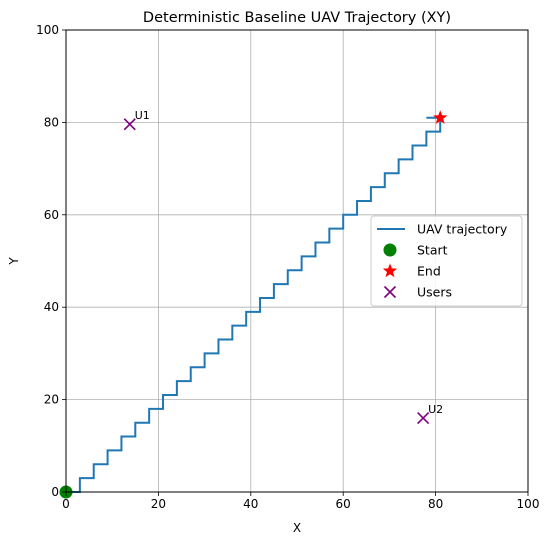 The image size is (551, 545). I want to click on legend-cross-swatch, so click(390, 292).